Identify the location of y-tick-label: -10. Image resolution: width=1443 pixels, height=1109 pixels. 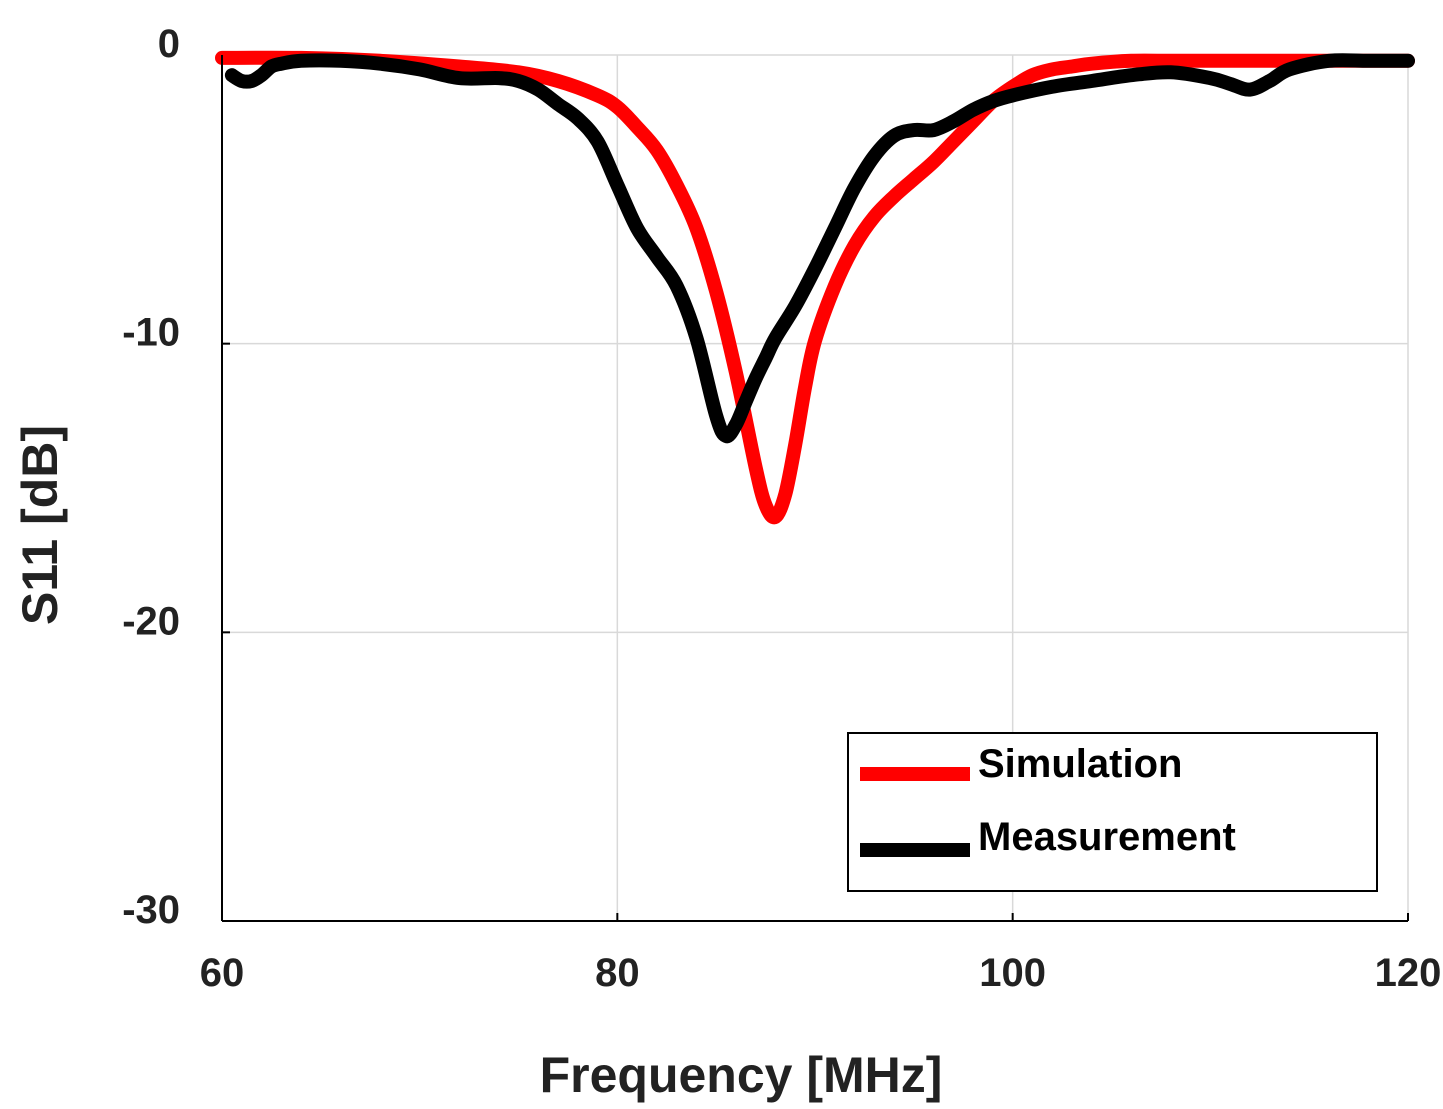
(151, 333).